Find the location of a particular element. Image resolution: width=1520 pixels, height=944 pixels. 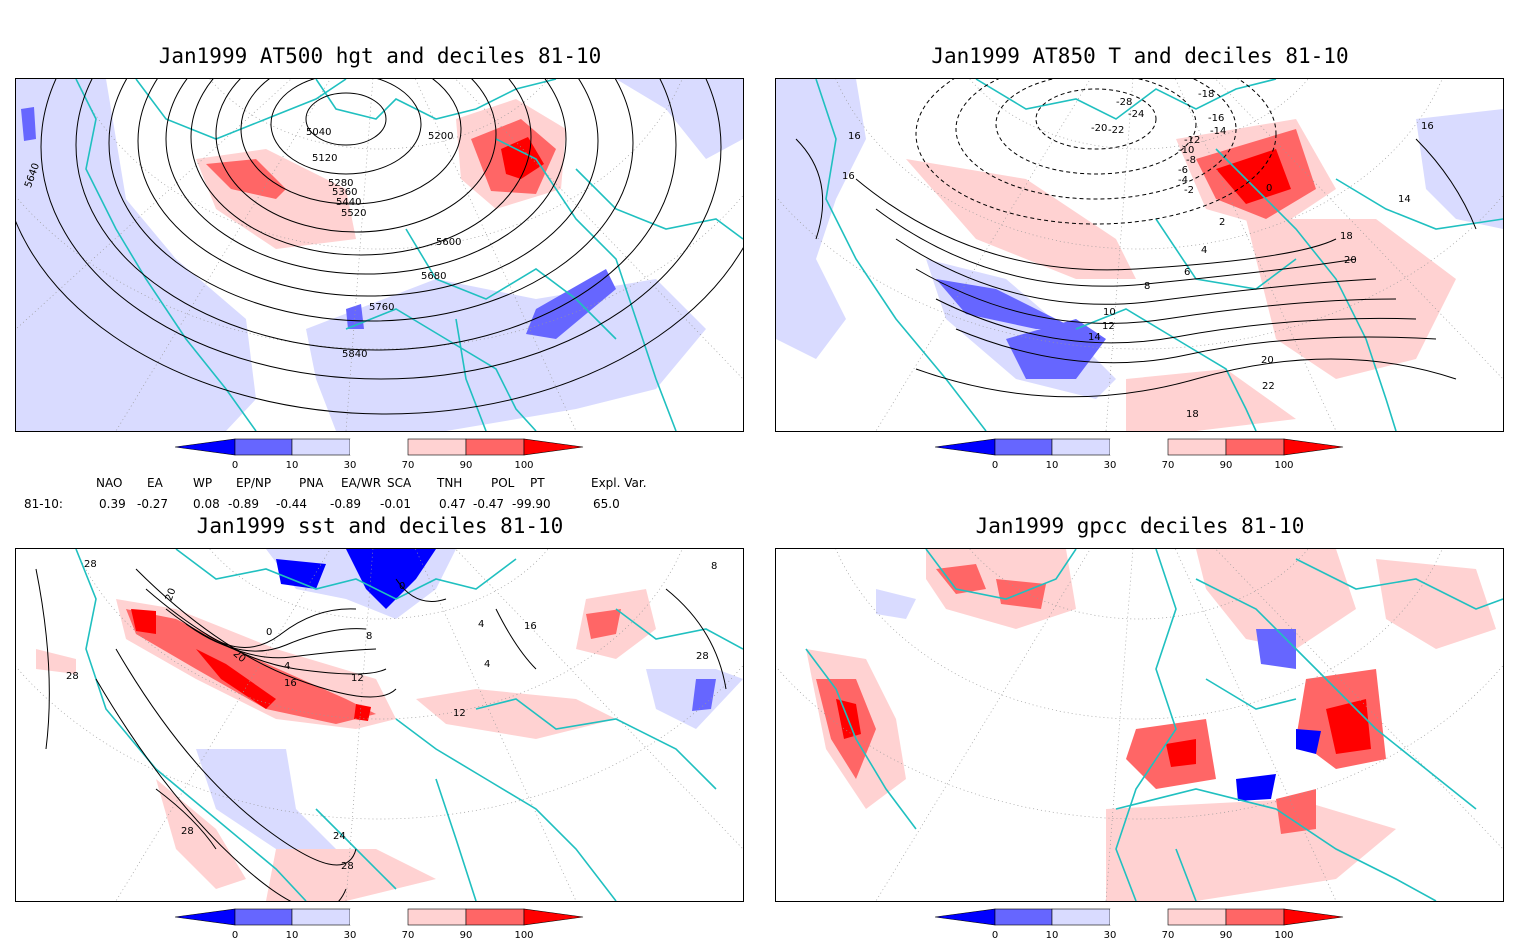

contour-label: -20 is located at coordinates (1099, 128).